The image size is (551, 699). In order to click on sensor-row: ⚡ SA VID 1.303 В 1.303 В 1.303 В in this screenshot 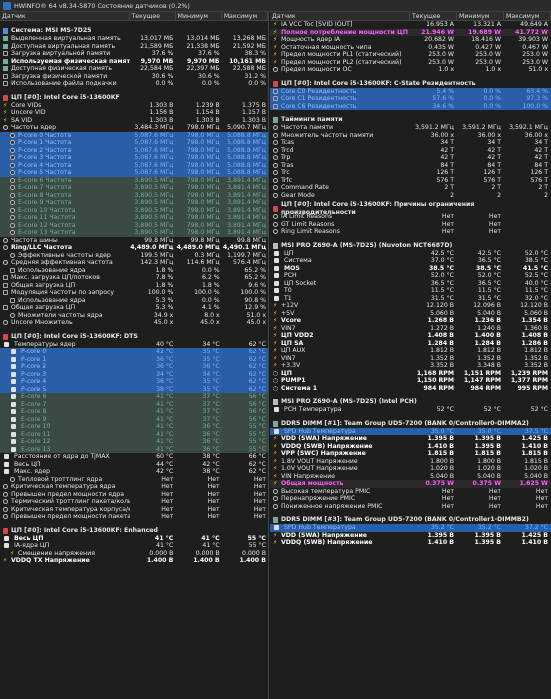, I will do `click(134, 121)`.